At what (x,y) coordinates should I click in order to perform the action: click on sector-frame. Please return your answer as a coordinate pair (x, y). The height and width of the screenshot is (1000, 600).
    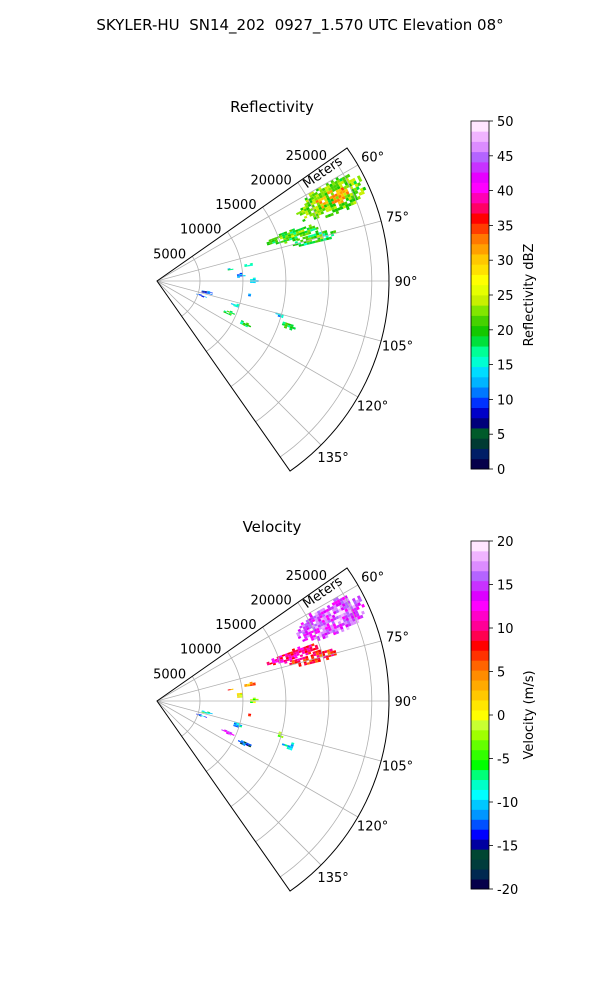
    Looking at the image, I should click on (273, 729).